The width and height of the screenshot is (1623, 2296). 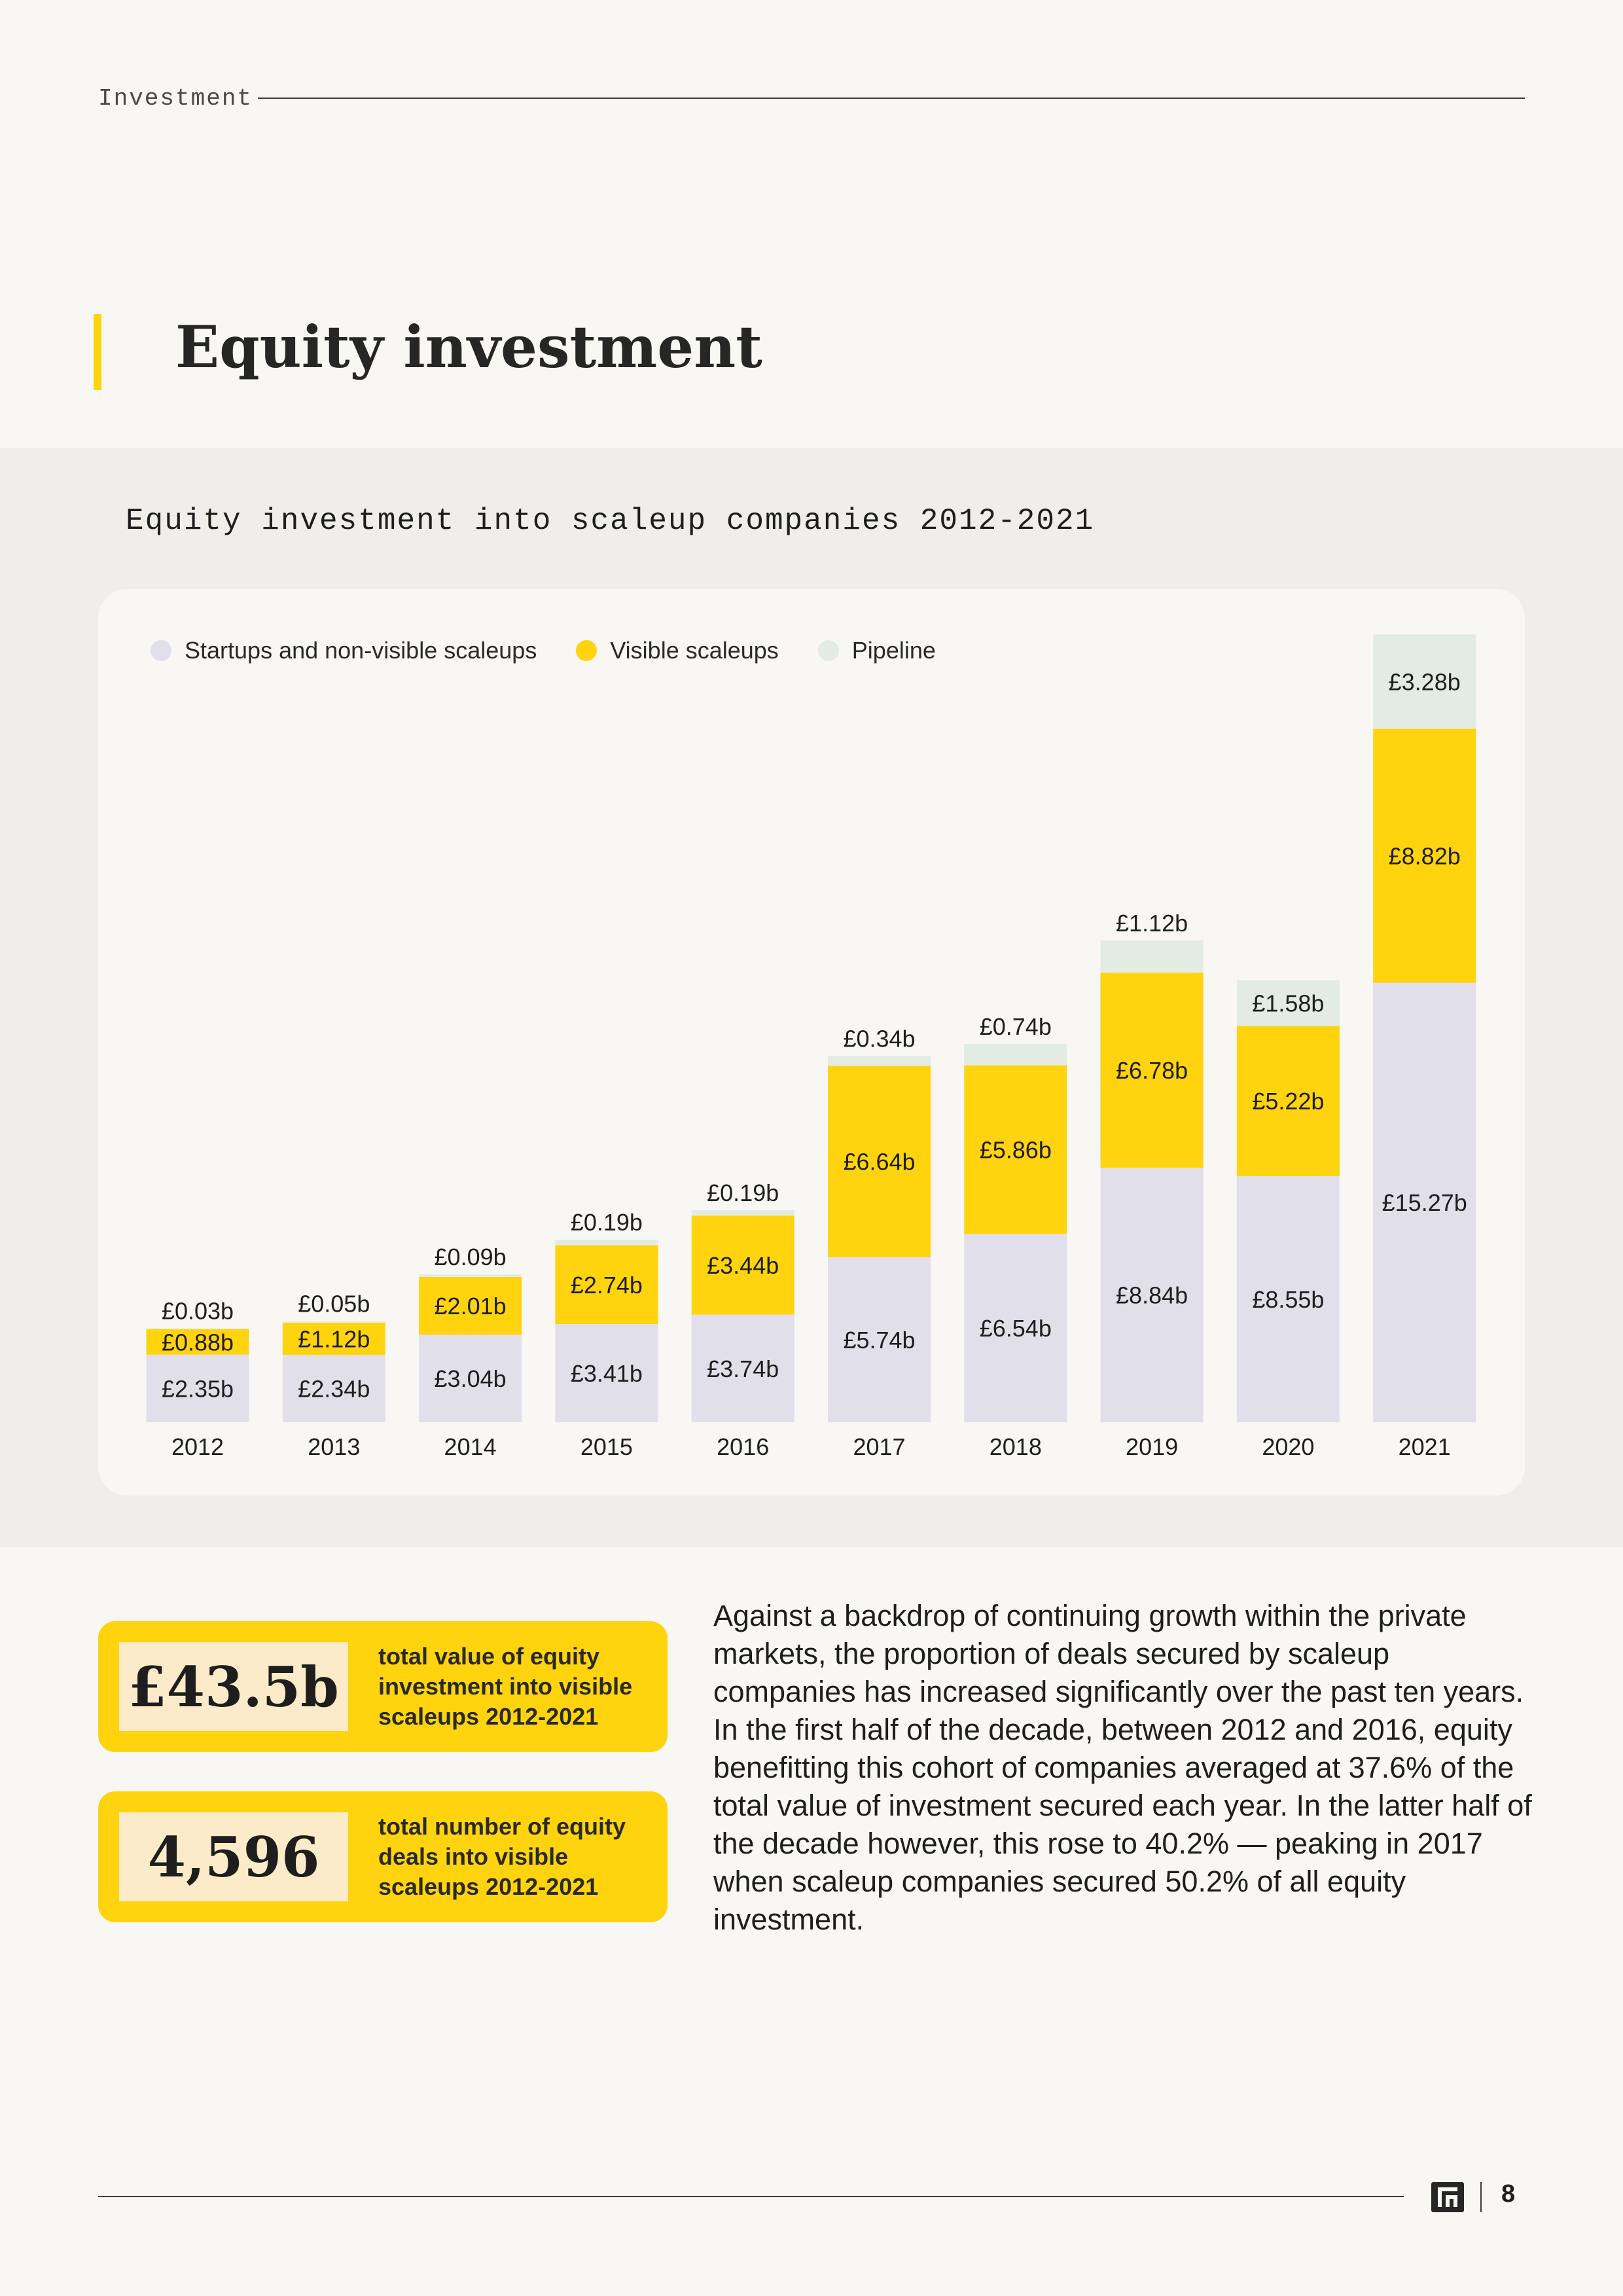 I want to click on data-label: £3.28b, so click(x=1425, y=682).